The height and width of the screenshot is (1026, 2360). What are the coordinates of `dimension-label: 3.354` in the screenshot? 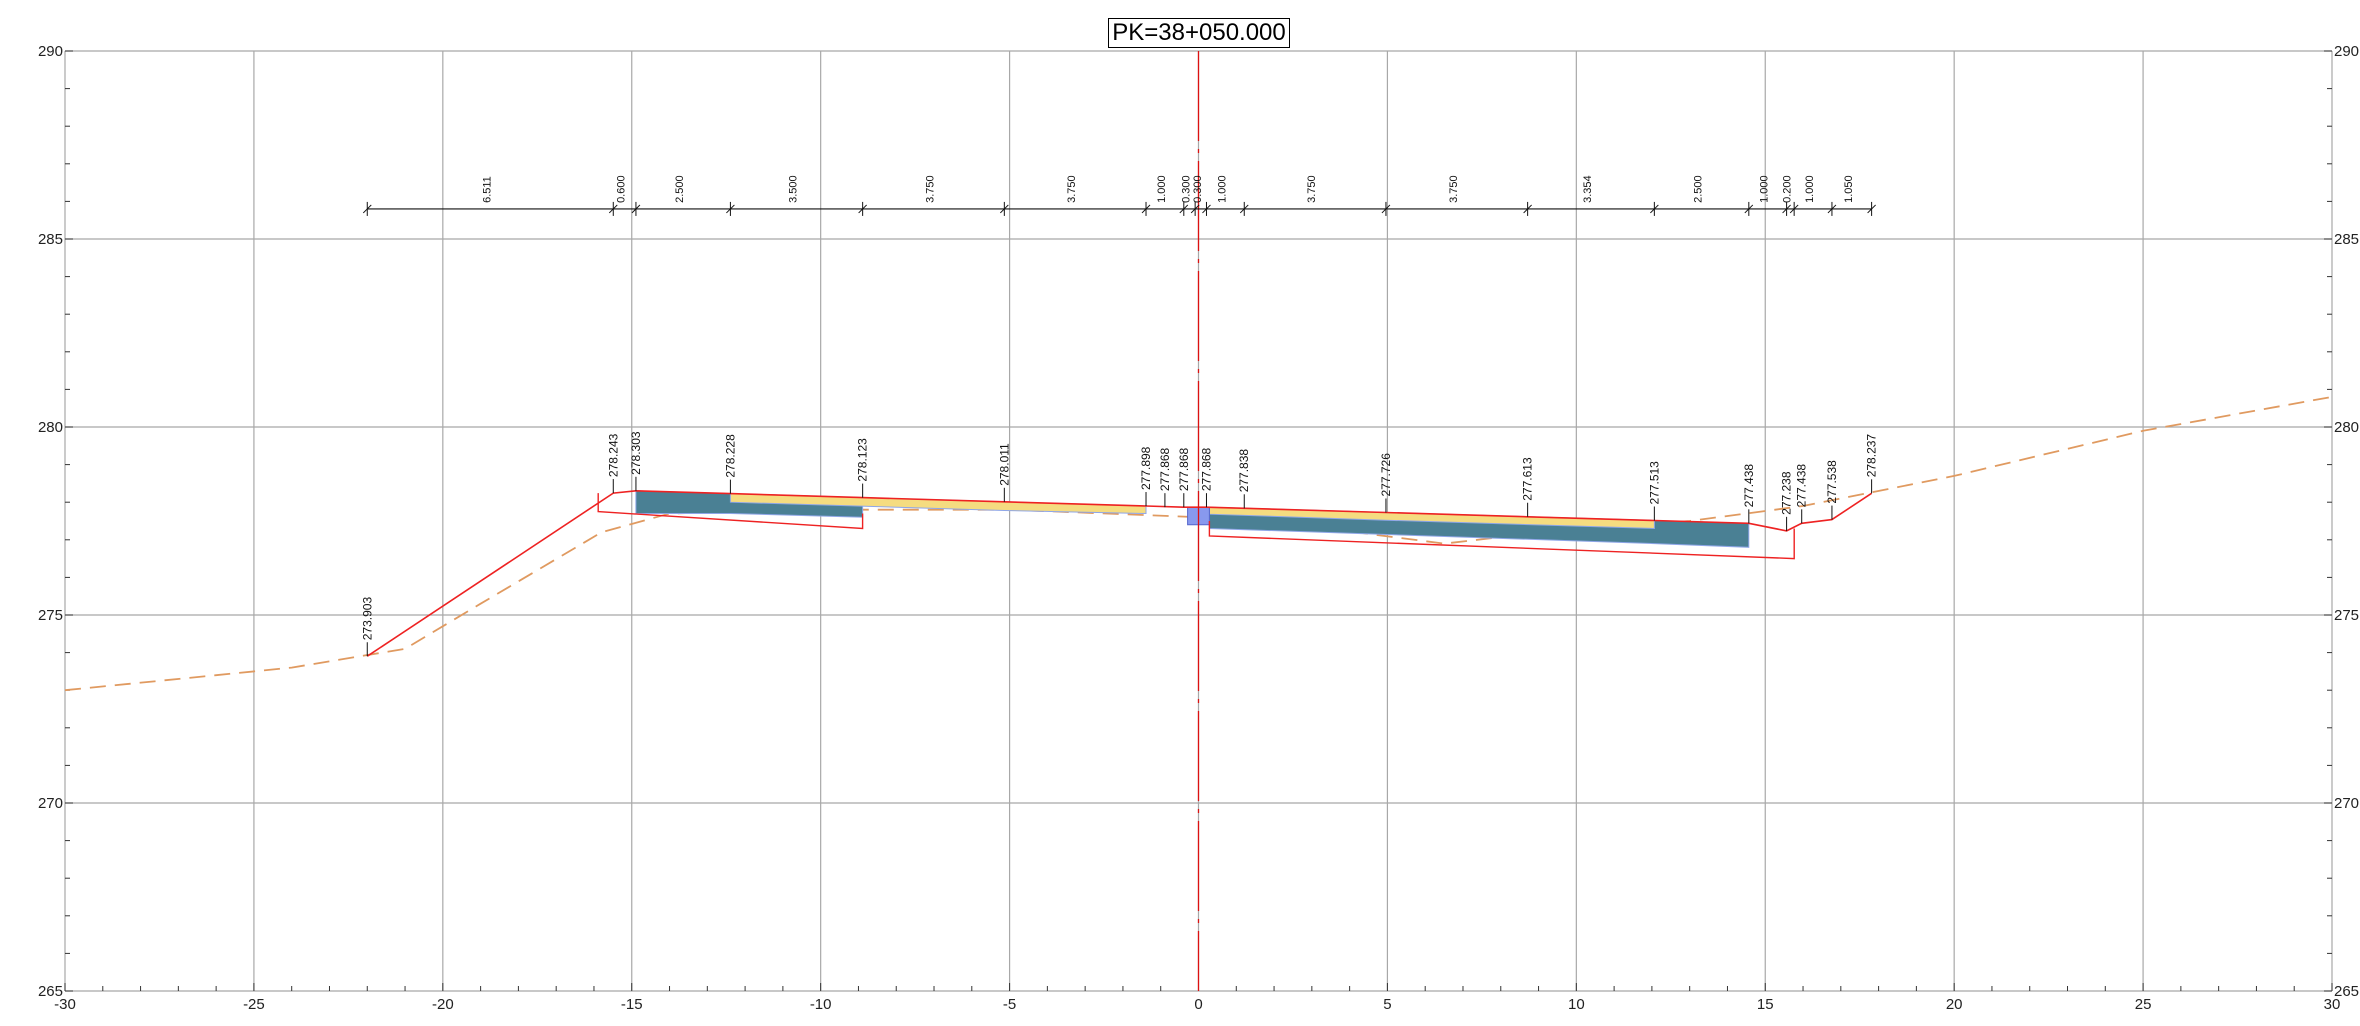 It's located at (1588, 189).